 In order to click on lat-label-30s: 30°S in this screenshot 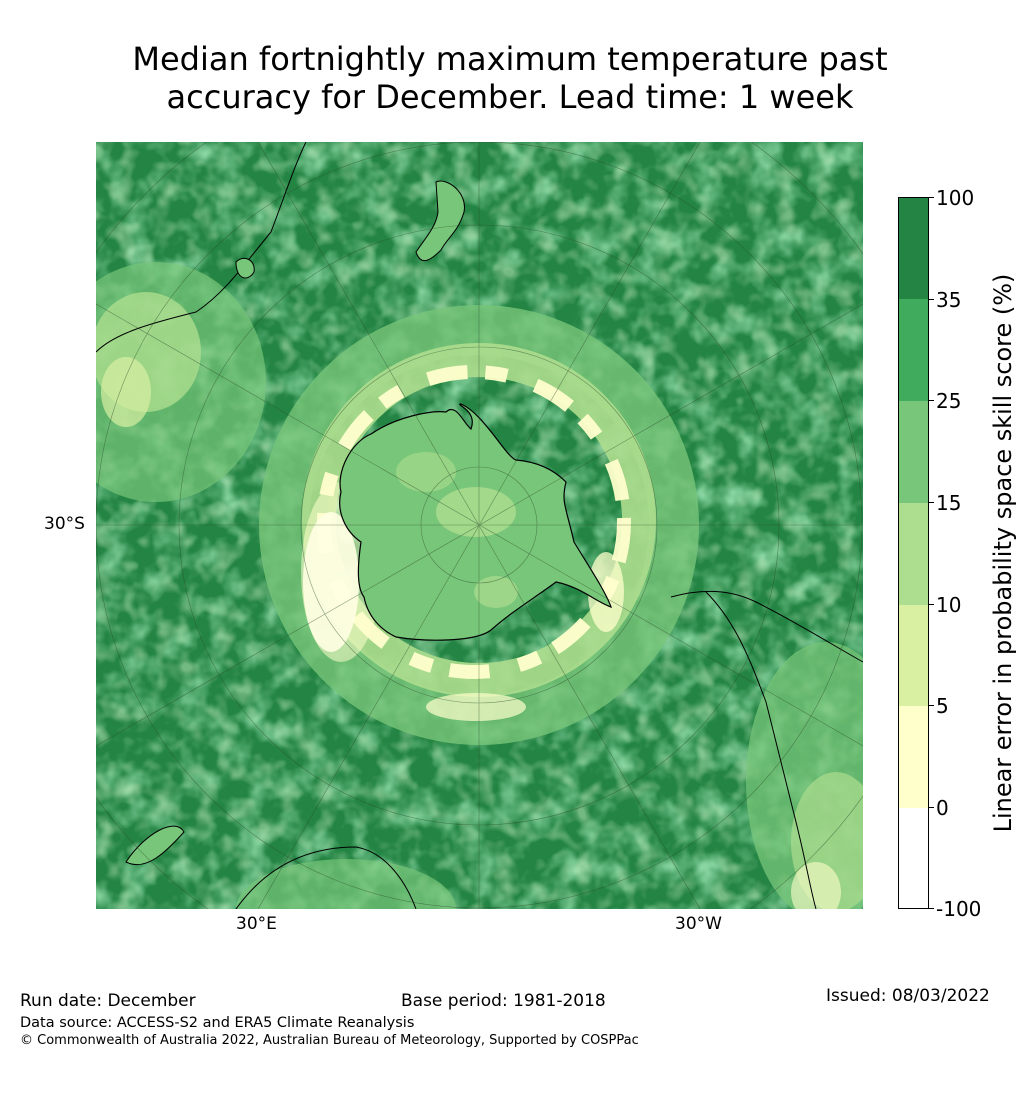, I will do `click(64, 524)`.